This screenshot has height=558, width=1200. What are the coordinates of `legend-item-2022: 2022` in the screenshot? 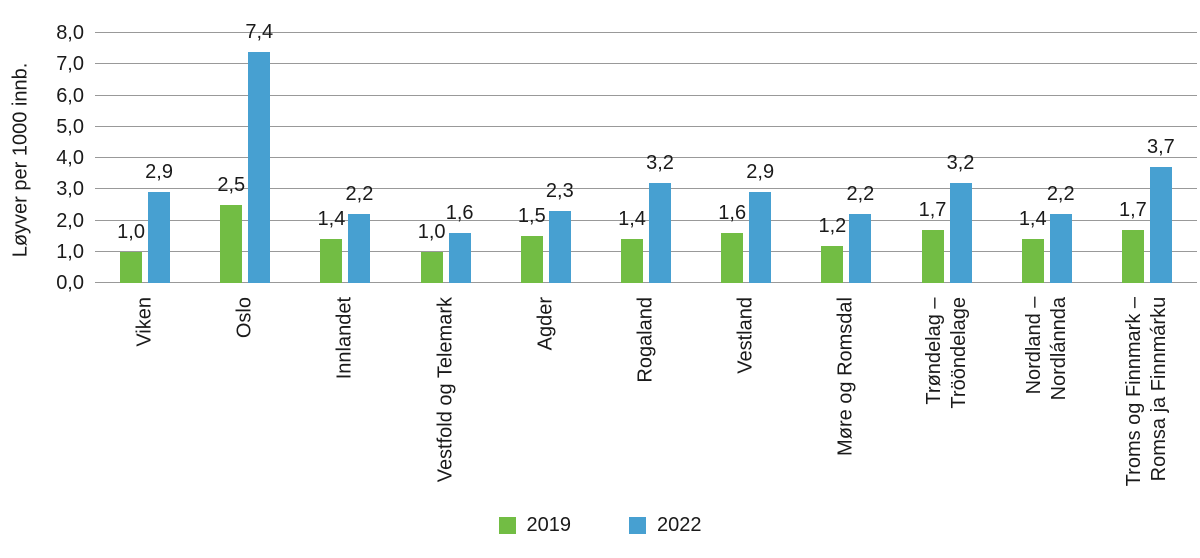 It's located at (665, 525).